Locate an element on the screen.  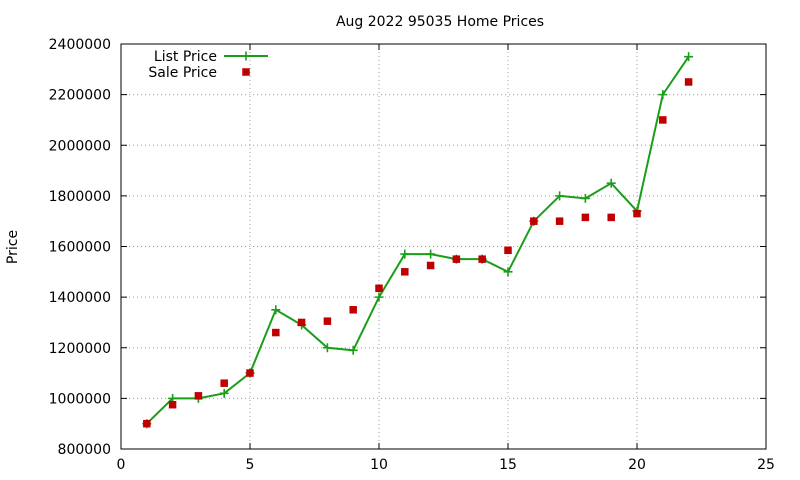
y-tick-label: 1000000 is located at coordinates (80, 399).